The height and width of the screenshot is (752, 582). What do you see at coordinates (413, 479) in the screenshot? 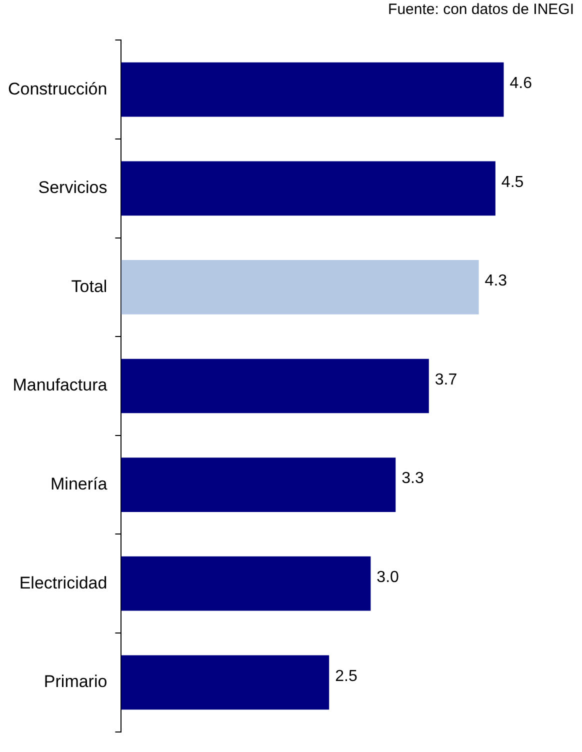
I see `data-label: 3.3` at bounding box center [413, 479].